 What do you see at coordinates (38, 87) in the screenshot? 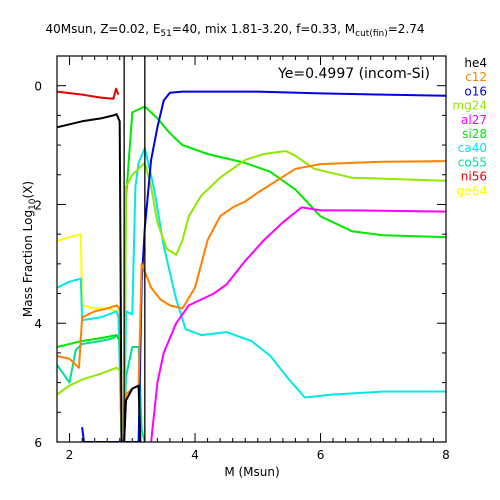
I see `y-tick-label: 0` at bounding box center [38, 87].